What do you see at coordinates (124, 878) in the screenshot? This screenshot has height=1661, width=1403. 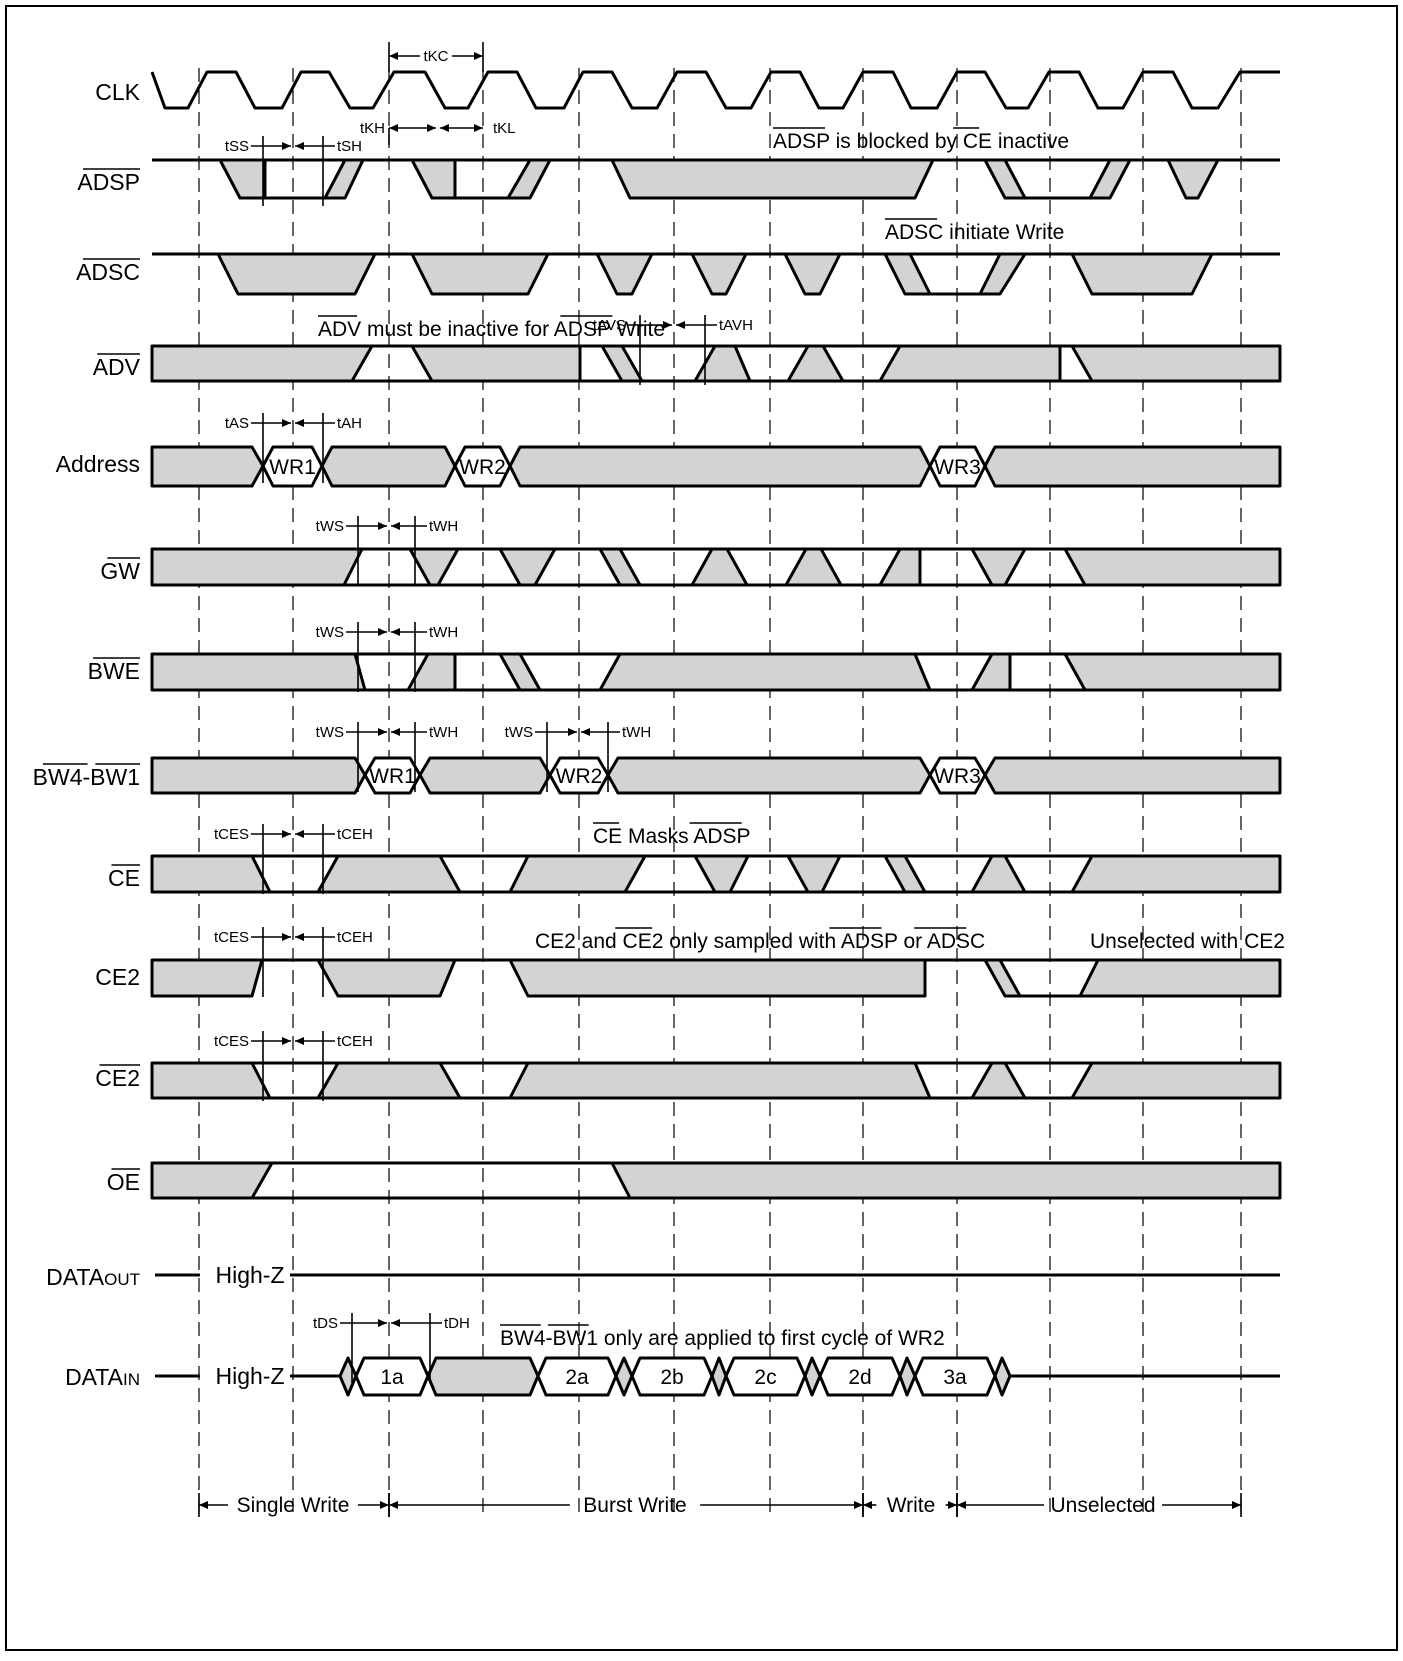 I see `signal-label-ce: CE` at bounding box center [124, 878].